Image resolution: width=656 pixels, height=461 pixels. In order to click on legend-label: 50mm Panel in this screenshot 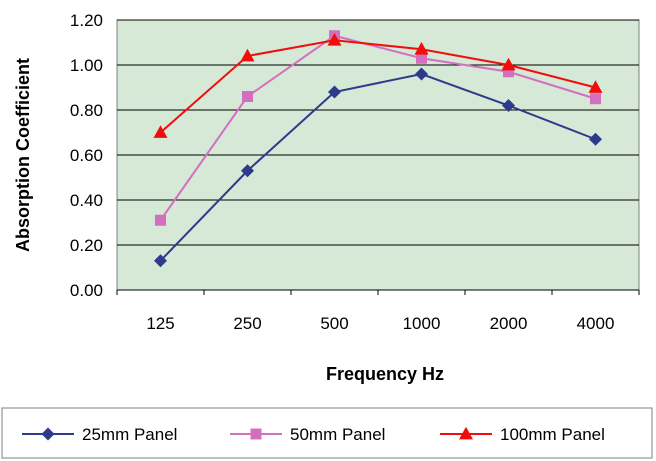, I will do `click(337, 434)`.